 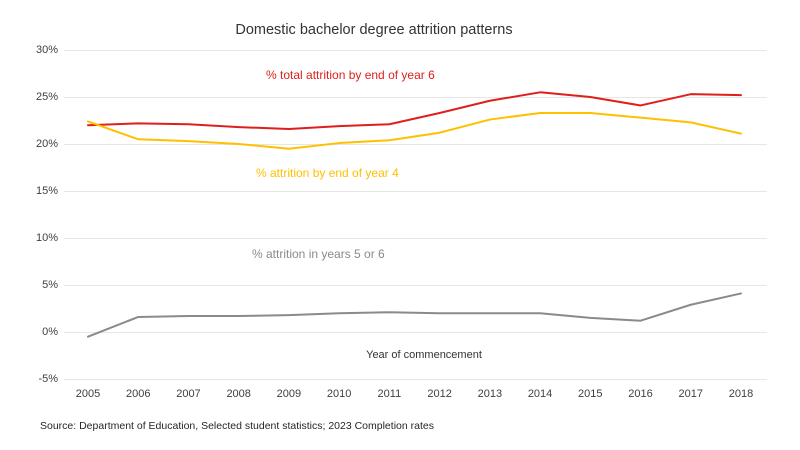 What do you see at coordinates (490, 394) in the screenshot?
I see `x-tick-label: 2013` at bounding box center [490, 394].